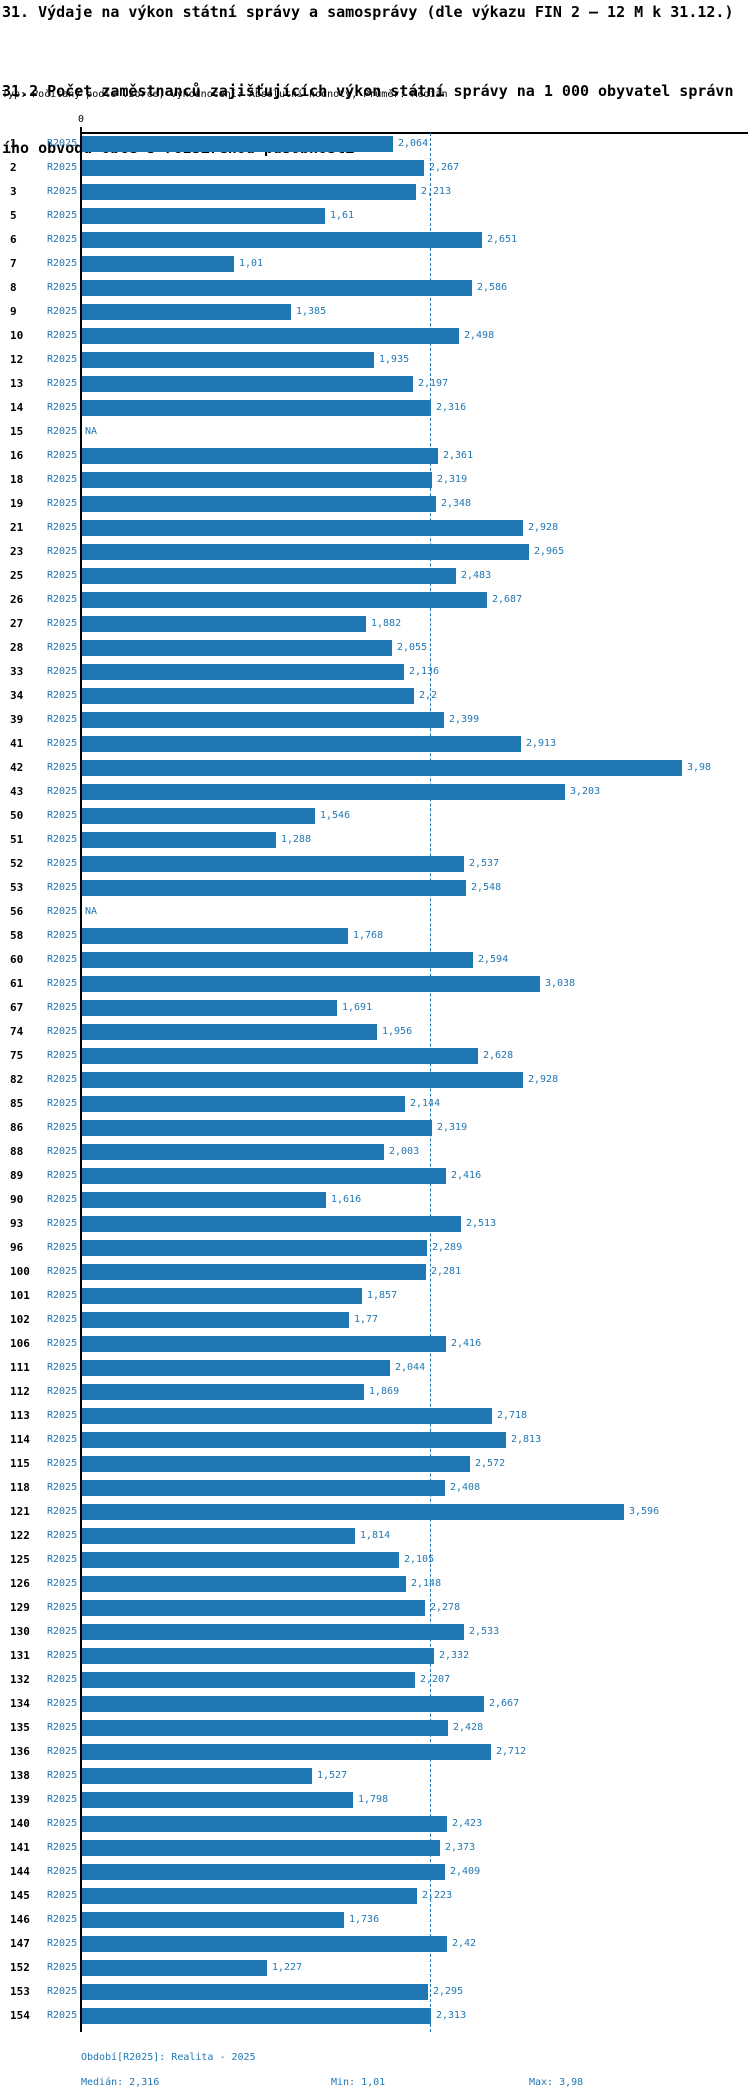  What do you see at coordinates (452, 1127) in the screenshot?
I see `value-label: 2,319` at bounding box center [452, 1127].